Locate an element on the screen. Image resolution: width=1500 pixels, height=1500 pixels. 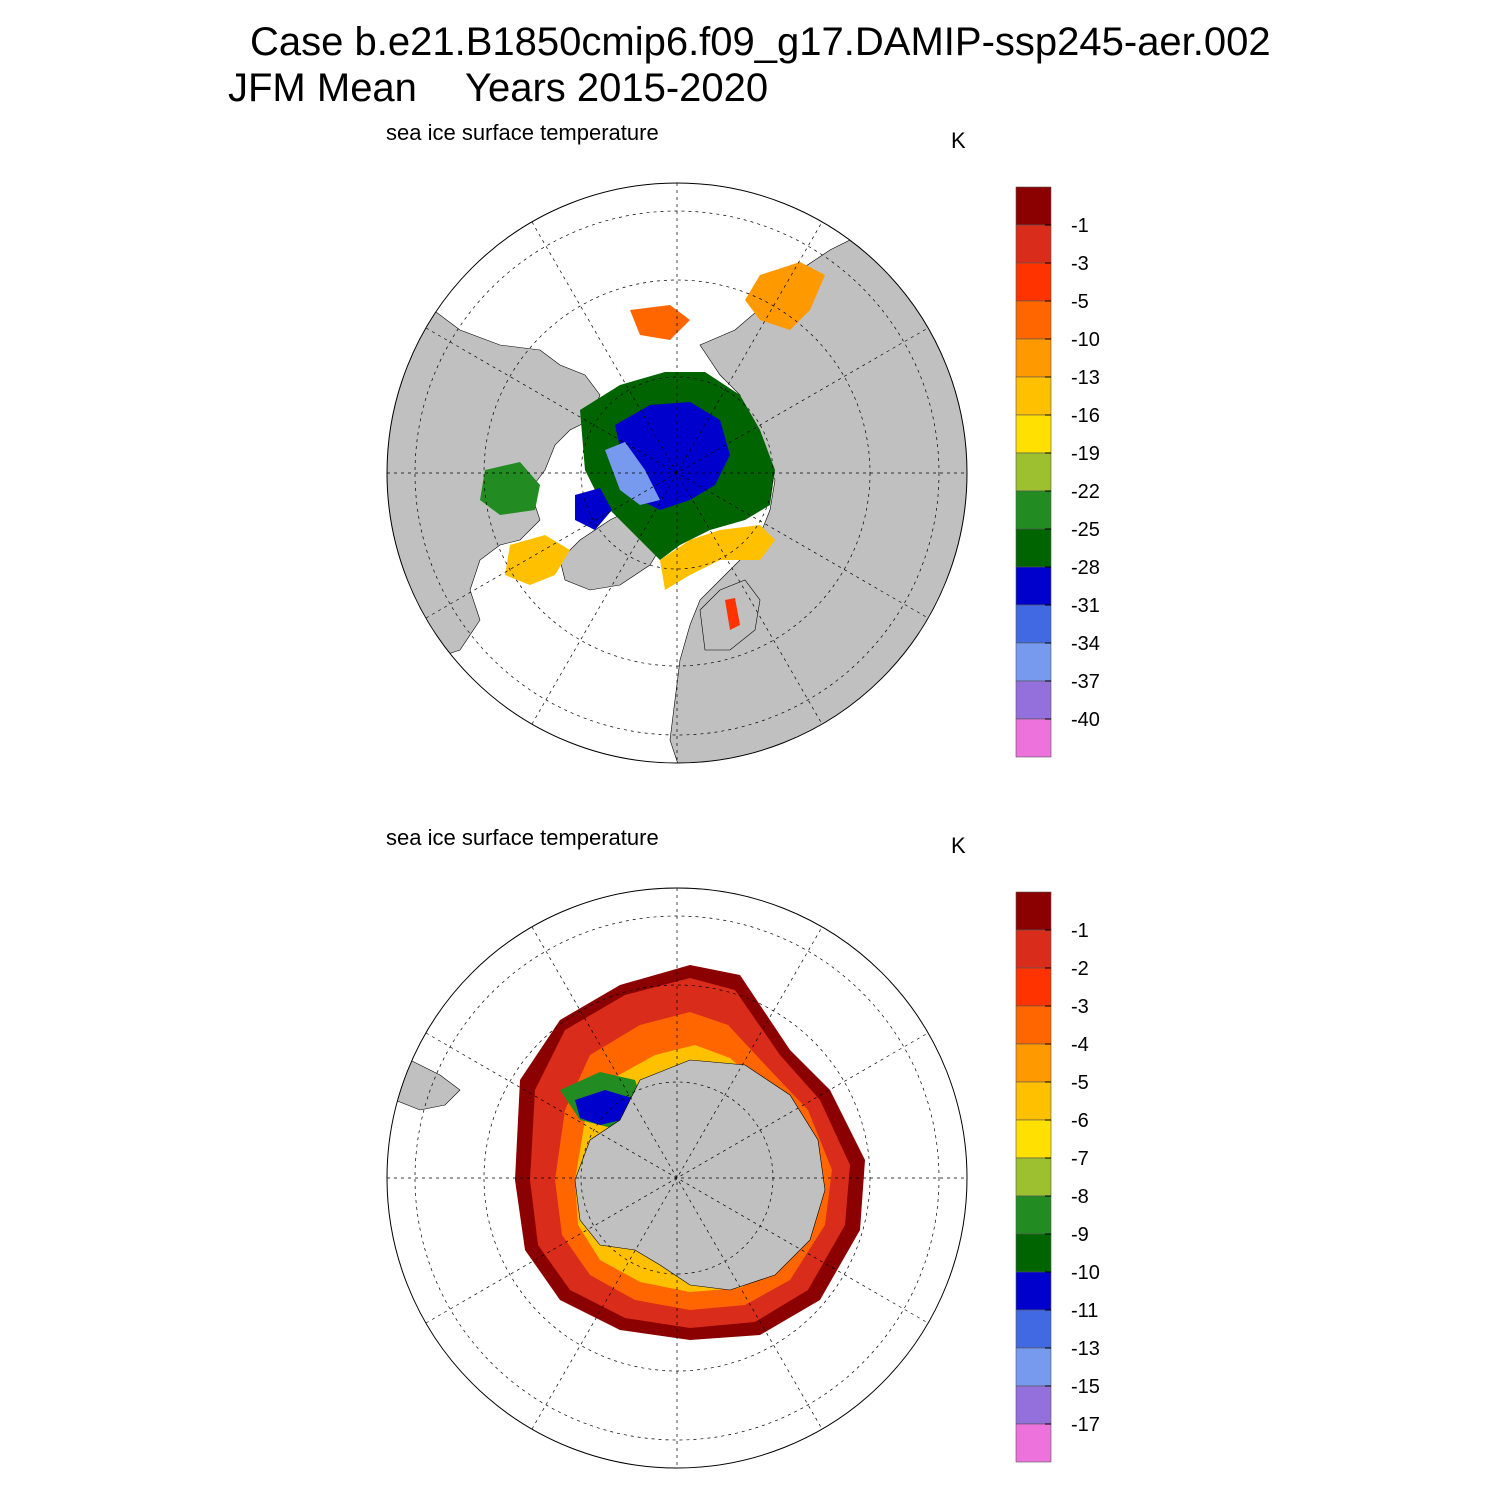
north-map-content is located at coordinates (677, 473).